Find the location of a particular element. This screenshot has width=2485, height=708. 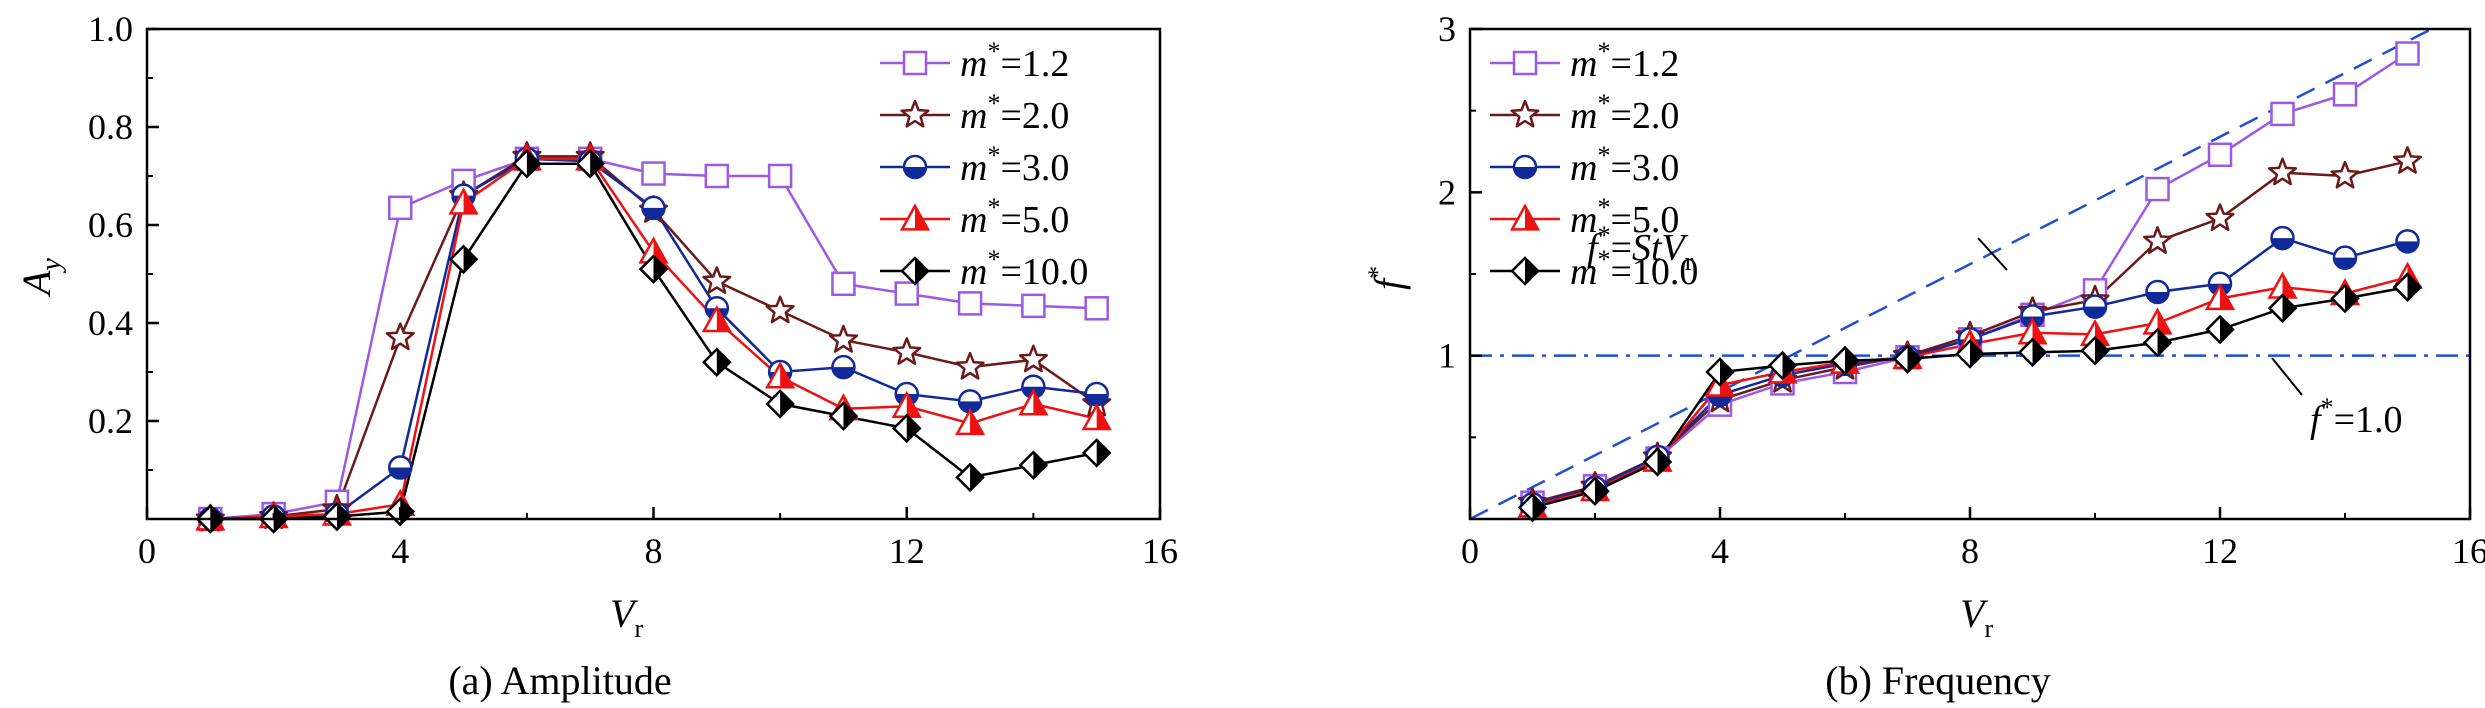

frequency-legend-label-sup-3: * is located at coordinates (1603, 207).